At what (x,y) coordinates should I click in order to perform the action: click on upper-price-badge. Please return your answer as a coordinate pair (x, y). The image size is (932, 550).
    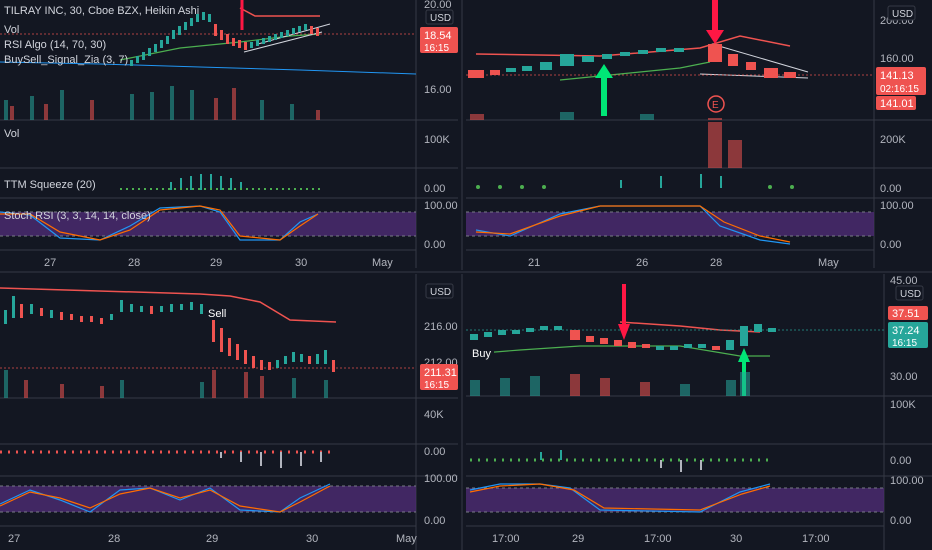
    Looking at the image, I should click on (908, 313).